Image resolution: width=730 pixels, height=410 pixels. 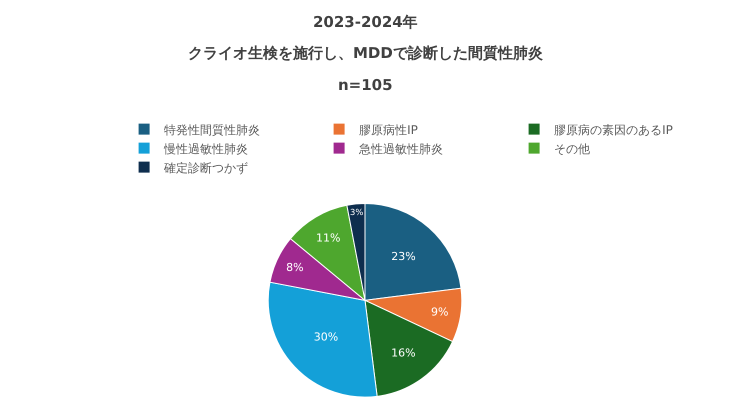 What do you see at coordinates (388, 129) in the screenshot?
I see `legend-label: 膠原病性IP` at bounding box center [388, 129].